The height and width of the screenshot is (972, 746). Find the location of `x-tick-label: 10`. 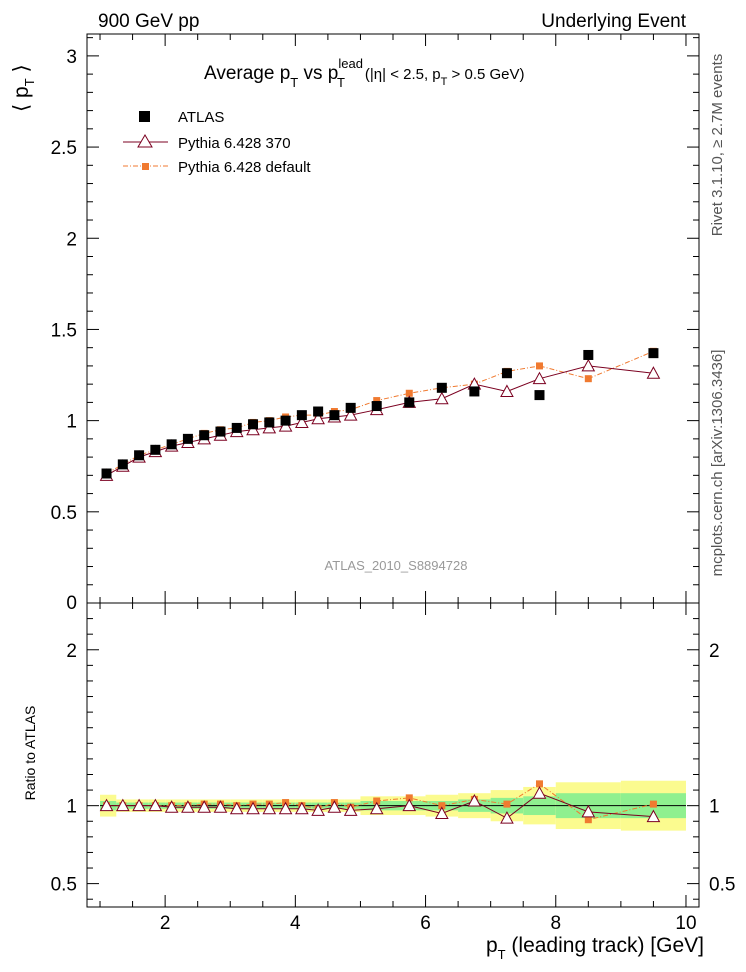

x-tick-label: 10 is located at coordinates (685, 923).